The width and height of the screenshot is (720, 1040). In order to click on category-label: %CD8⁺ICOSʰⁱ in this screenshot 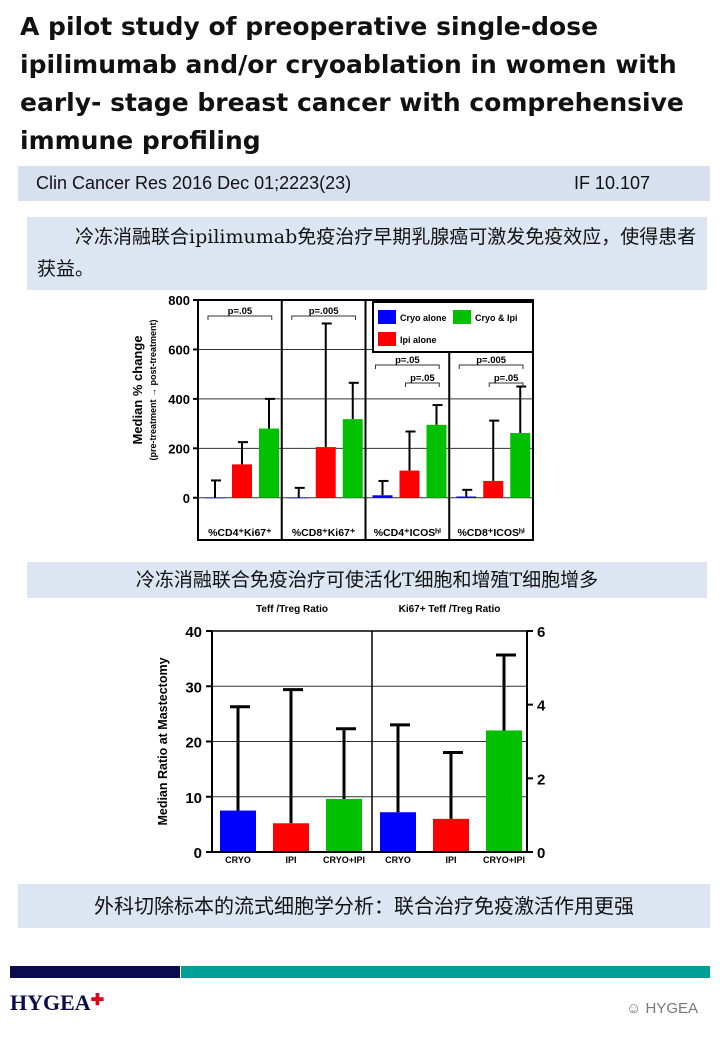, I will do `click(490, 532)`.